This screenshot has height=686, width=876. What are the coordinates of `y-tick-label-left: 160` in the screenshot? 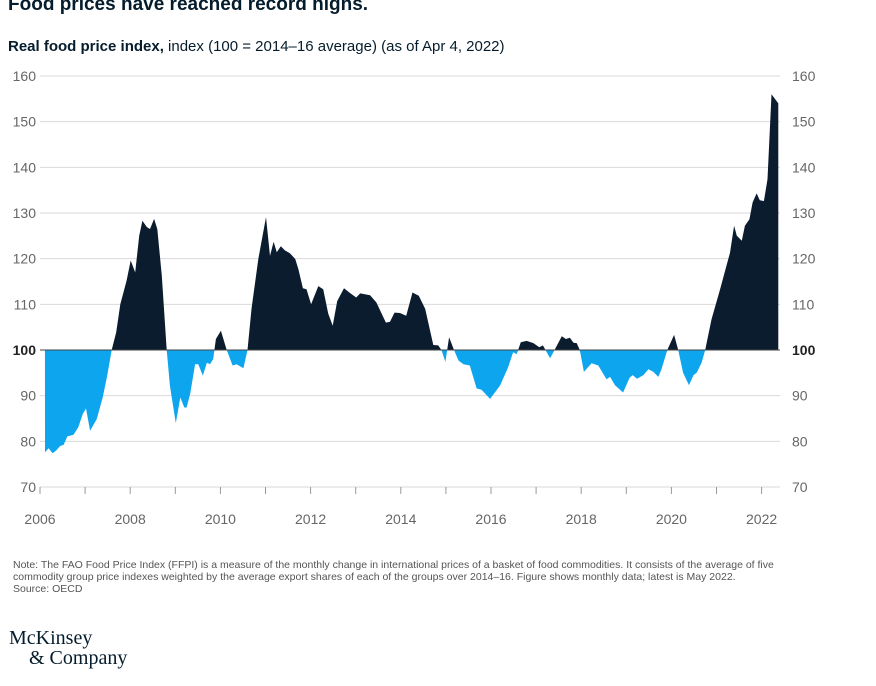 It's located at (25, 76).